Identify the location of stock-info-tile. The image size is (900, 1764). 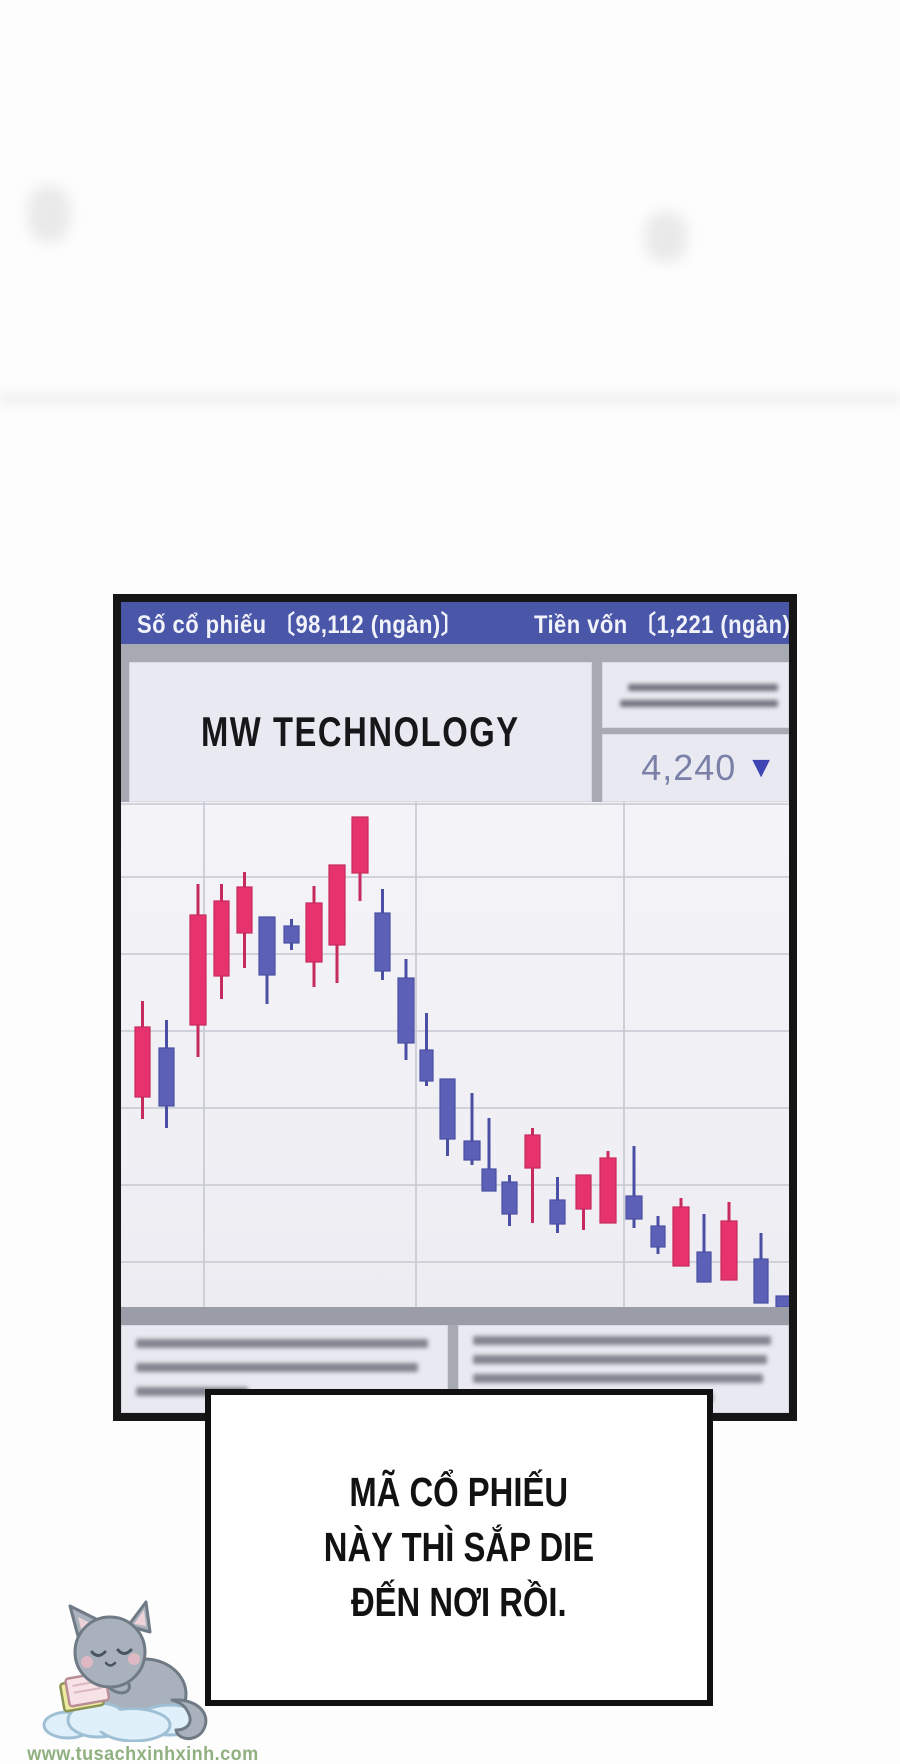
(695, 695).